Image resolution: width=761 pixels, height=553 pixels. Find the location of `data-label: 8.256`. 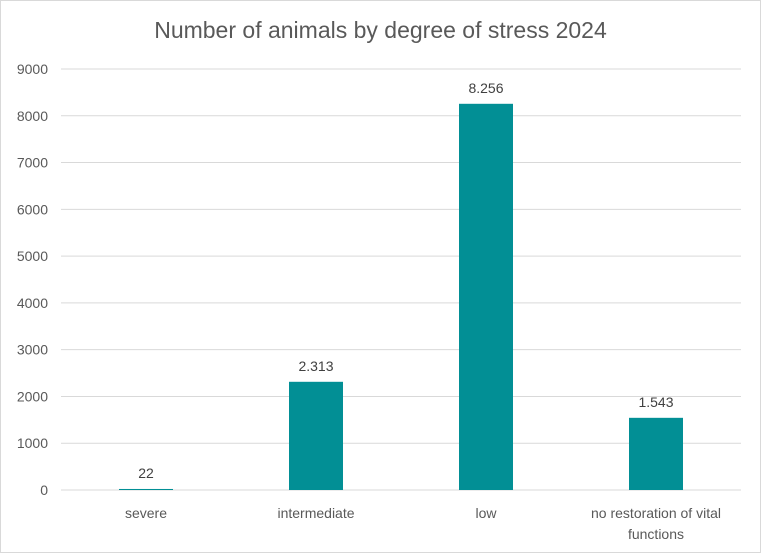

data-label: 8.256 is located at coordinates (485, 88).